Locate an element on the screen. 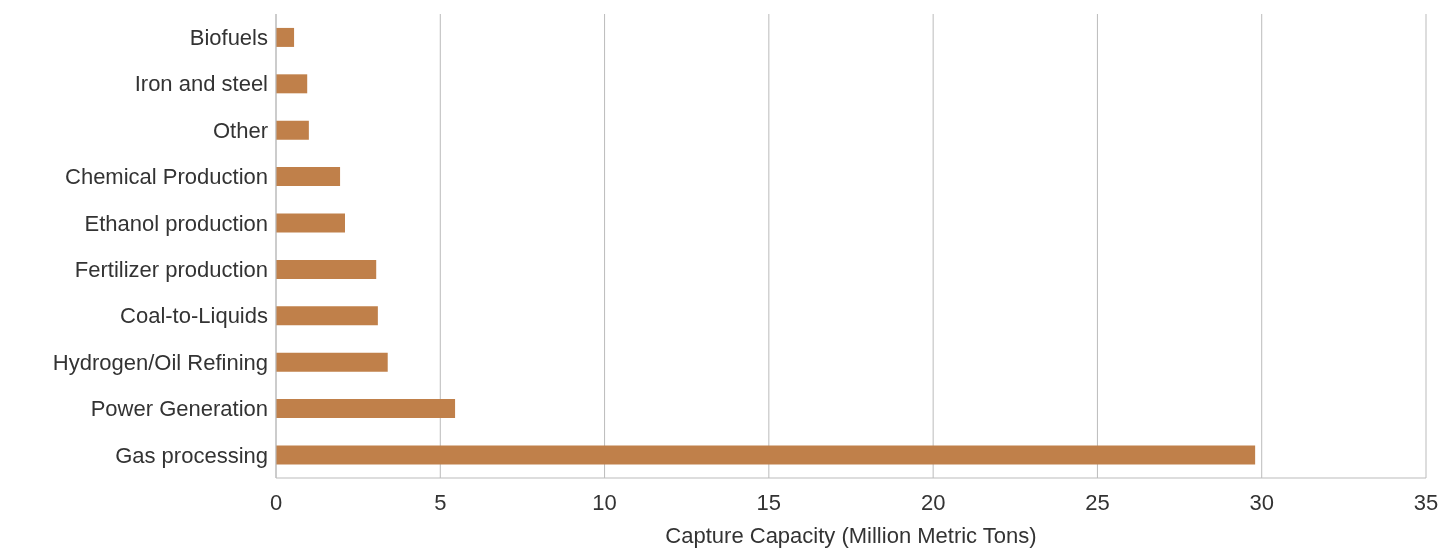  x-tick-label: 0 is located at coordinates (276, 502).